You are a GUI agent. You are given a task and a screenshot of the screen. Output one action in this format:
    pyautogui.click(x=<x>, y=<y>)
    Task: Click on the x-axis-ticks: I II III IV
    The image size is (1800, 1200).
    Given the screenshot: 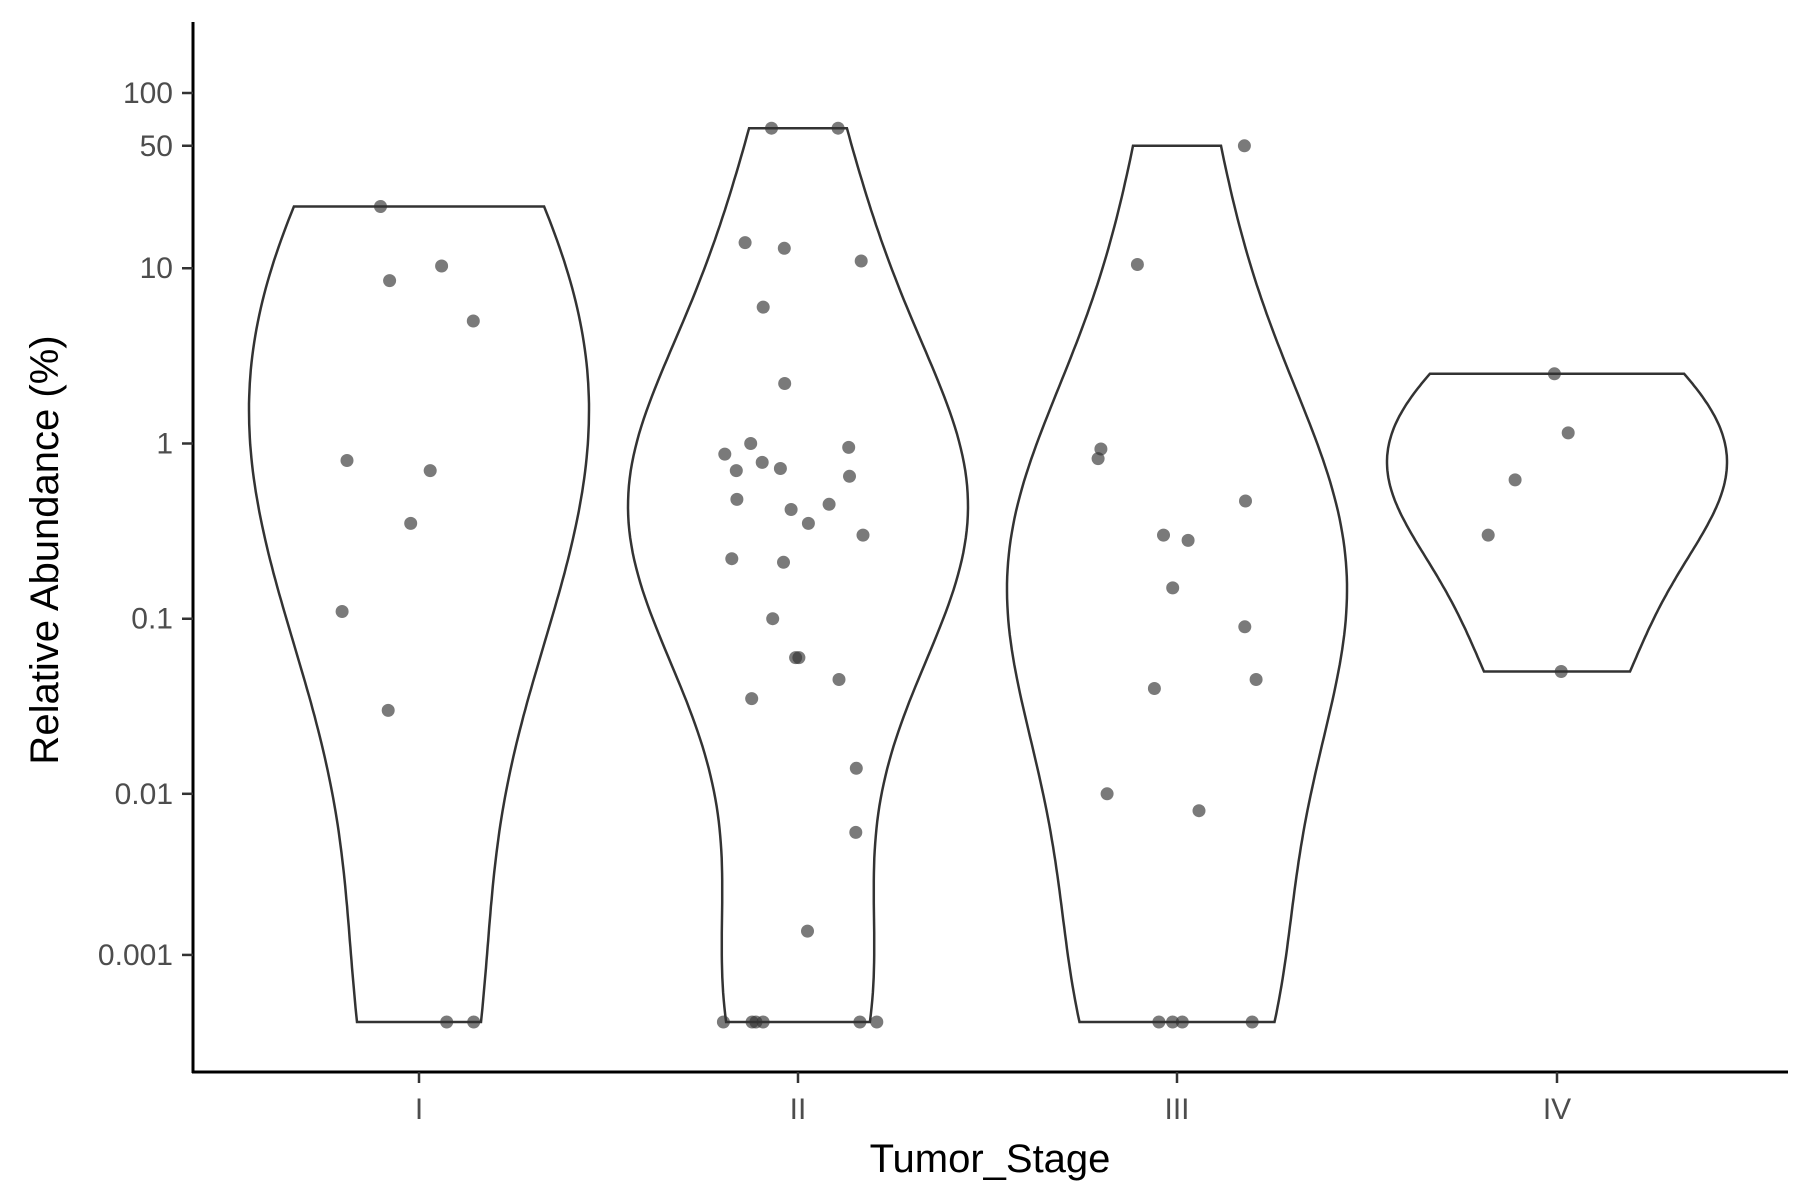 What is the action you would take?
    pyautogui.click(x=993, y=1099)
    